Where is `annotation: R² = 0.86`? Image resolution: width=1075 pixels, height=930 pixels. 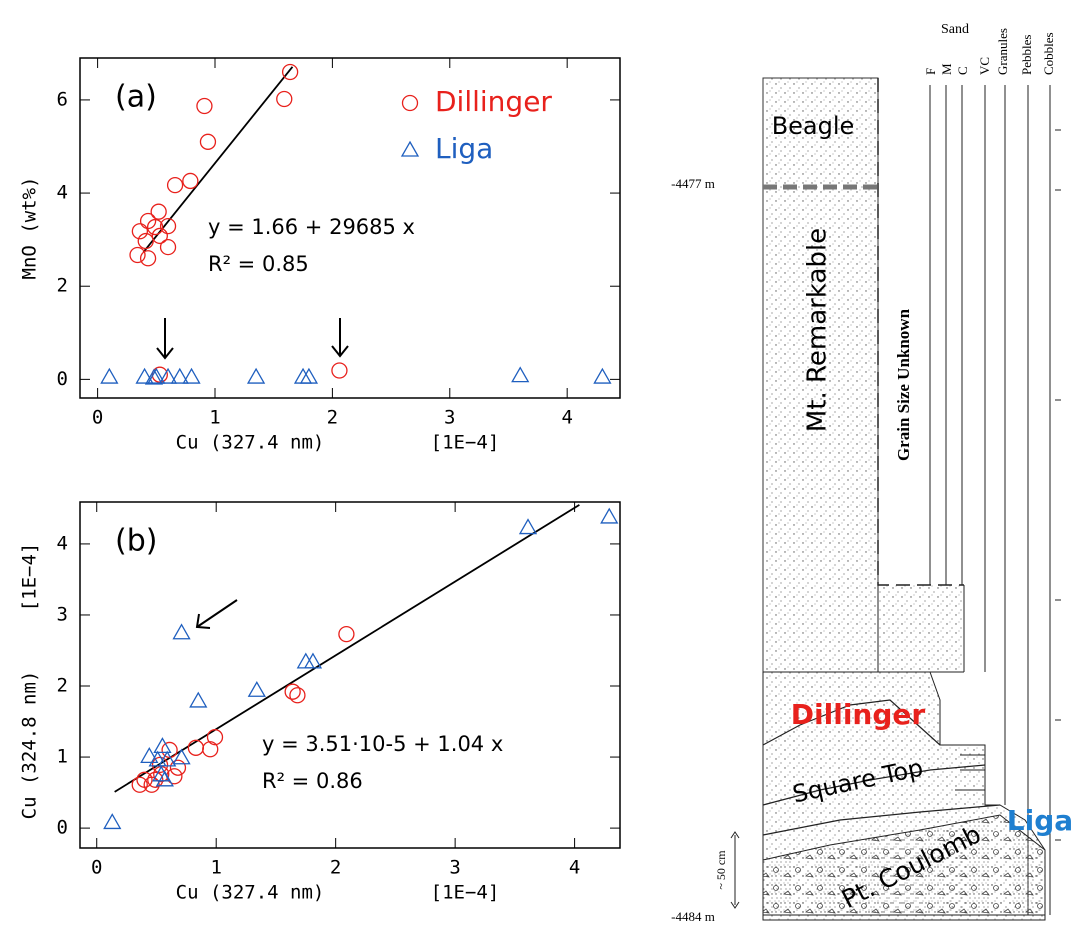 annotation: R² = 0.86 is located at coordinates (312, 781).